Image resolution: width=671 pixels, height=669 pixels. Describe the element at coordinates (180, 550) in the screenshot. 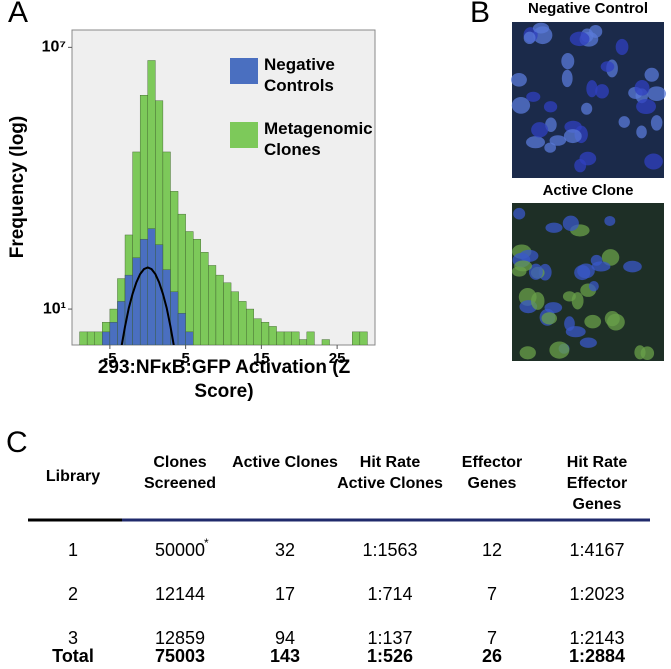

I see `table-cell: 50000` at that location.